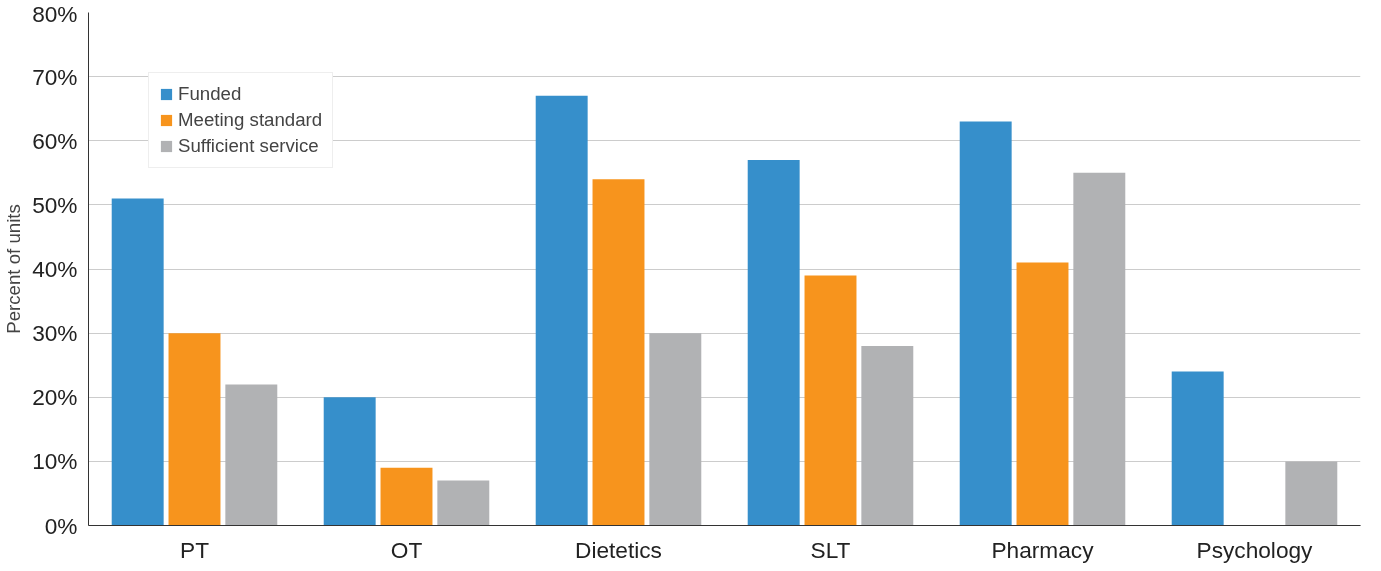  Describe the element at coordinates (55, 13) in the screenshot. I see `y-tick-label: 80%` at that location.